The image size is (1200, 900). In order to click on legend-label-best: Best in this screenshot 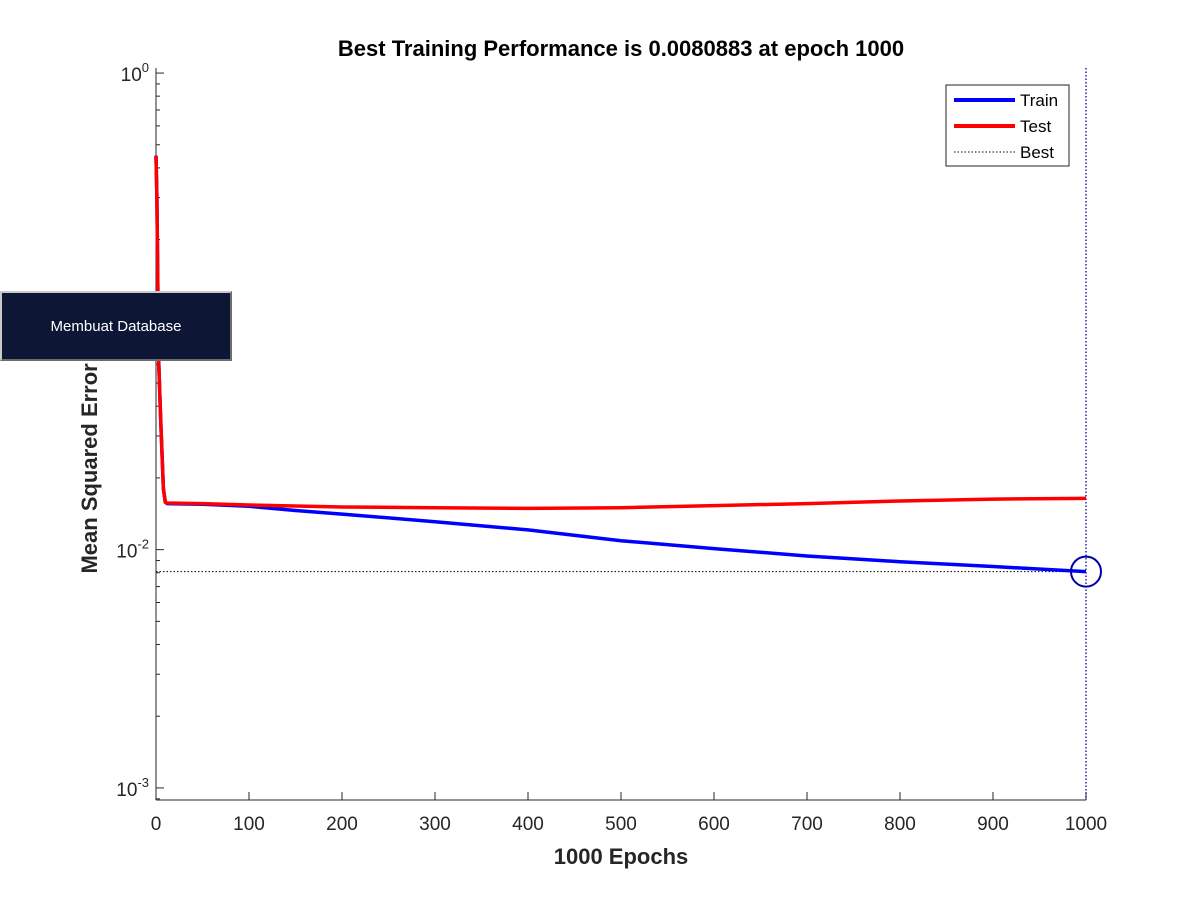, I will do `click(1037, 152)`.